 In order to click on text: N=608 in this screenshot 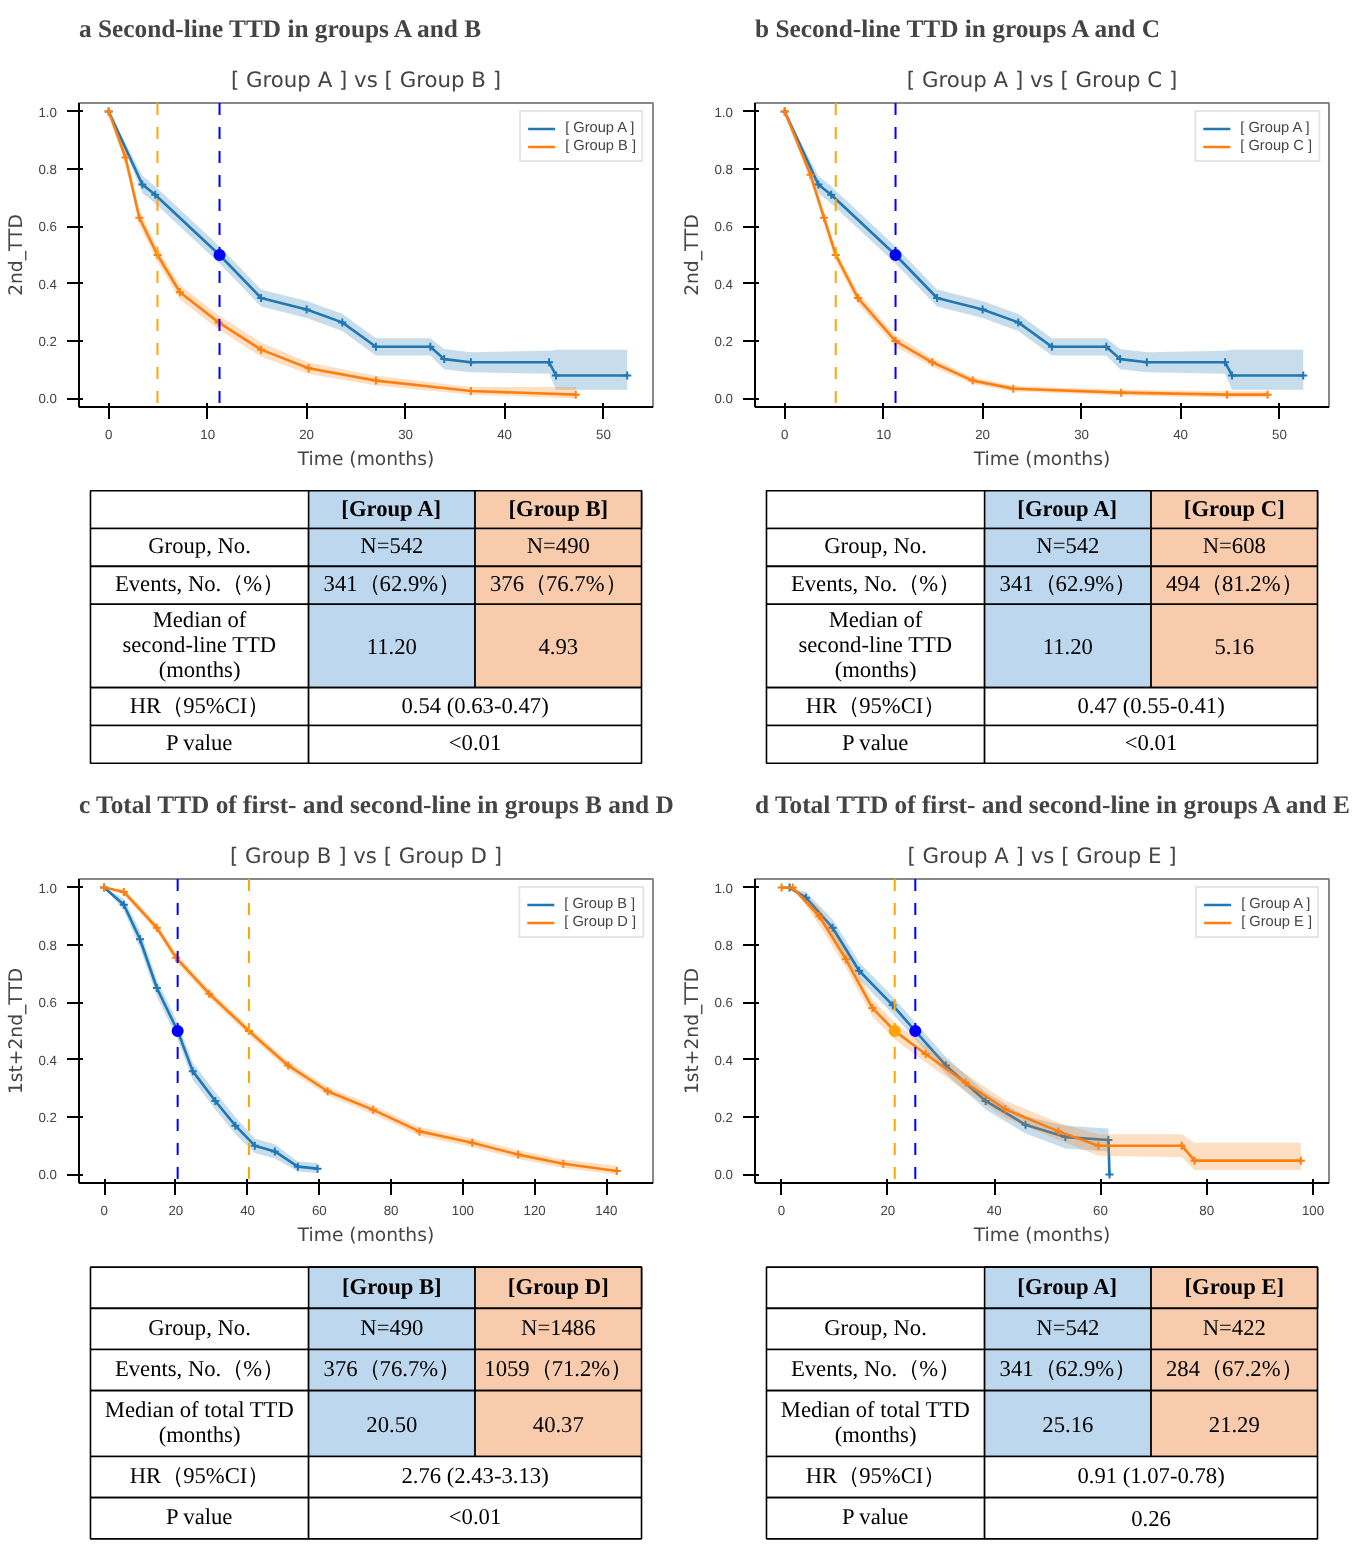, I will do `click(1234, 547)`.